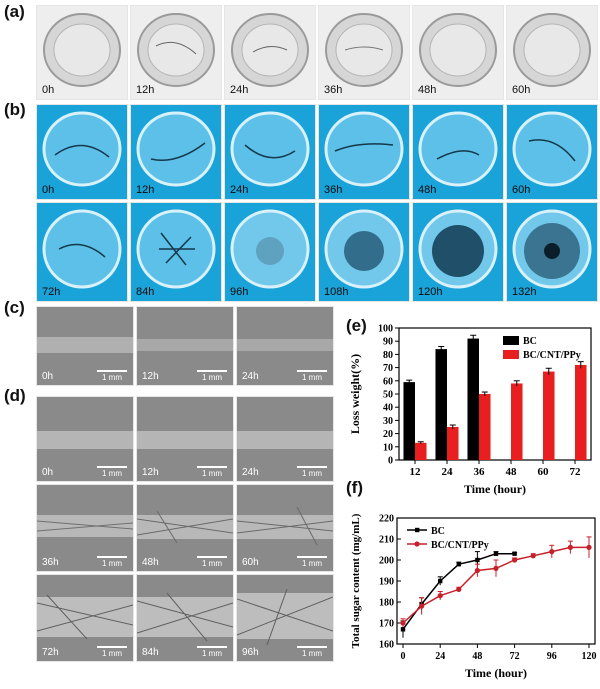 The height and width of the screenshot is (689, 600). I want to click on panel-label-a: (a), so click(14, 11).